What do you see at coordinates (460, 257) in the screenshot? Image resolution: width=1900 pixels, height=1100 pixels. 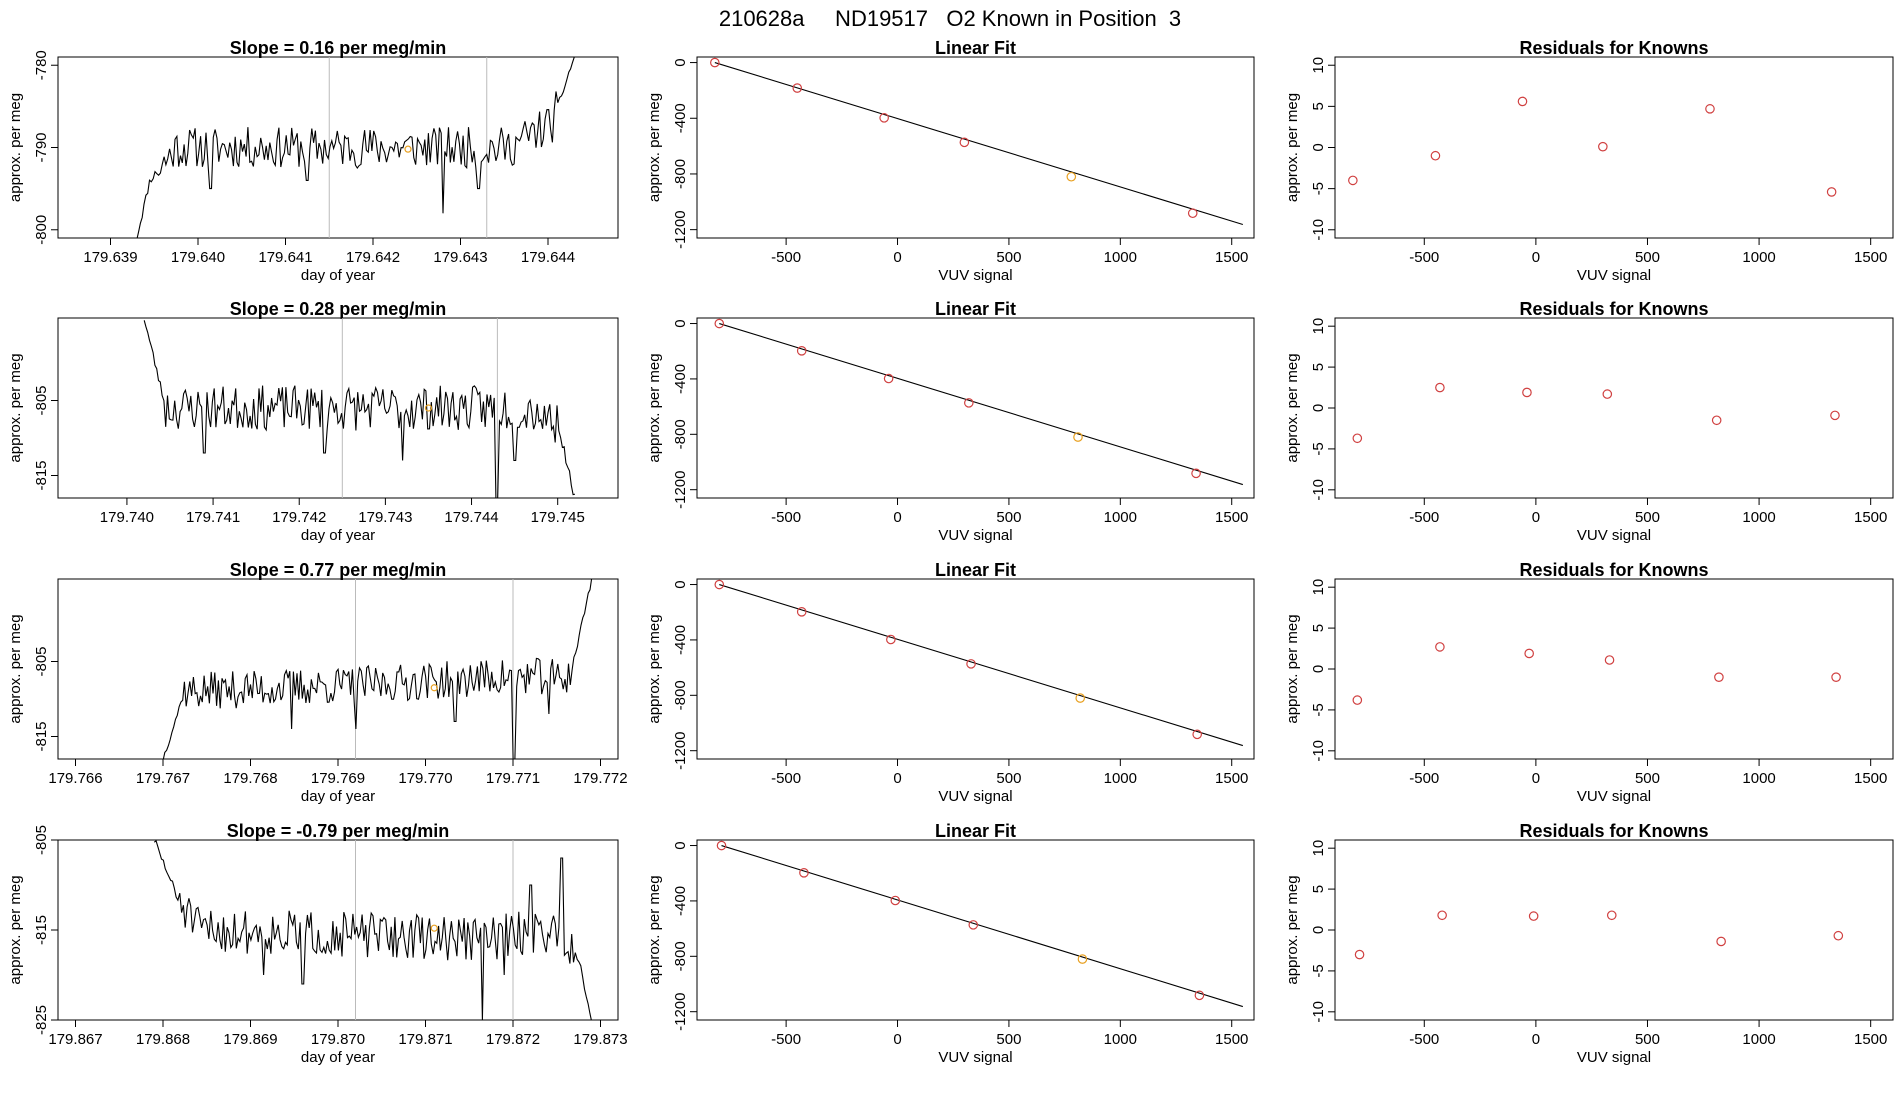 I see `x-tick-label: 179.643` at bounding box center [460, 257].